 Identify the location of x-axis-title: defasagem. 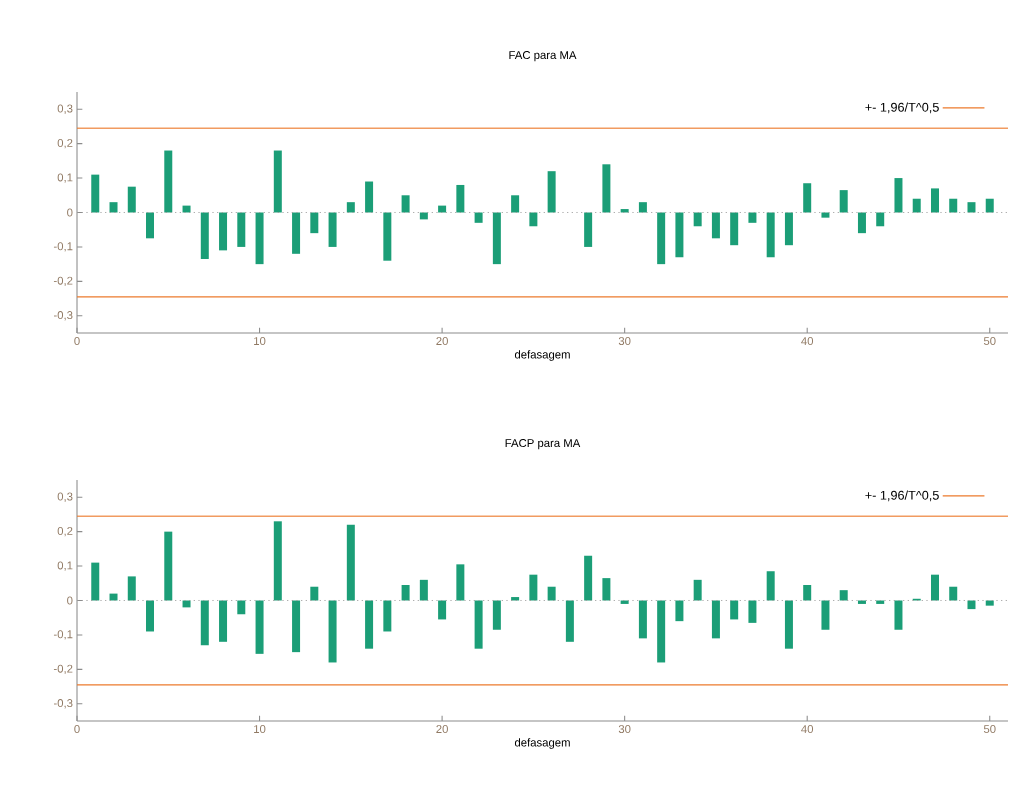
(542, 355).